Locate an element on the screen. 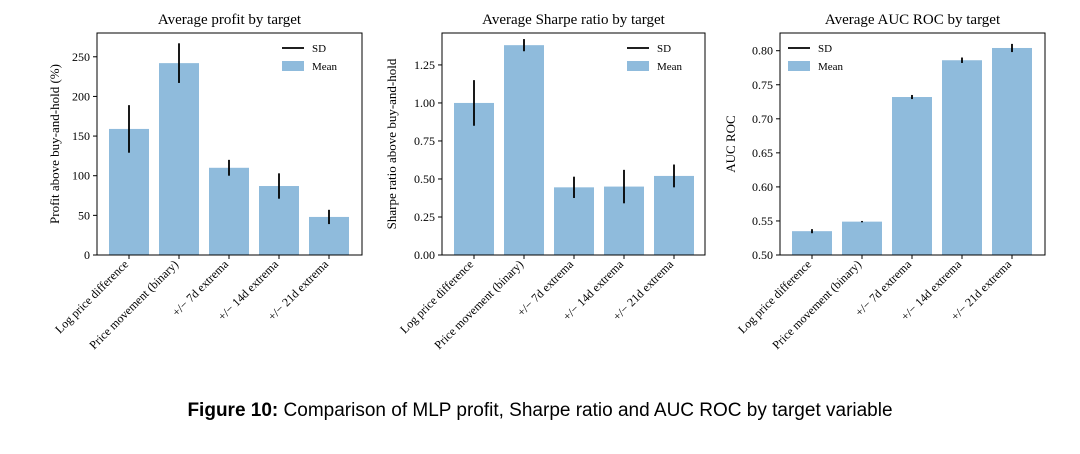  y-tick-label: 0 is located at coordinates (87, 255).